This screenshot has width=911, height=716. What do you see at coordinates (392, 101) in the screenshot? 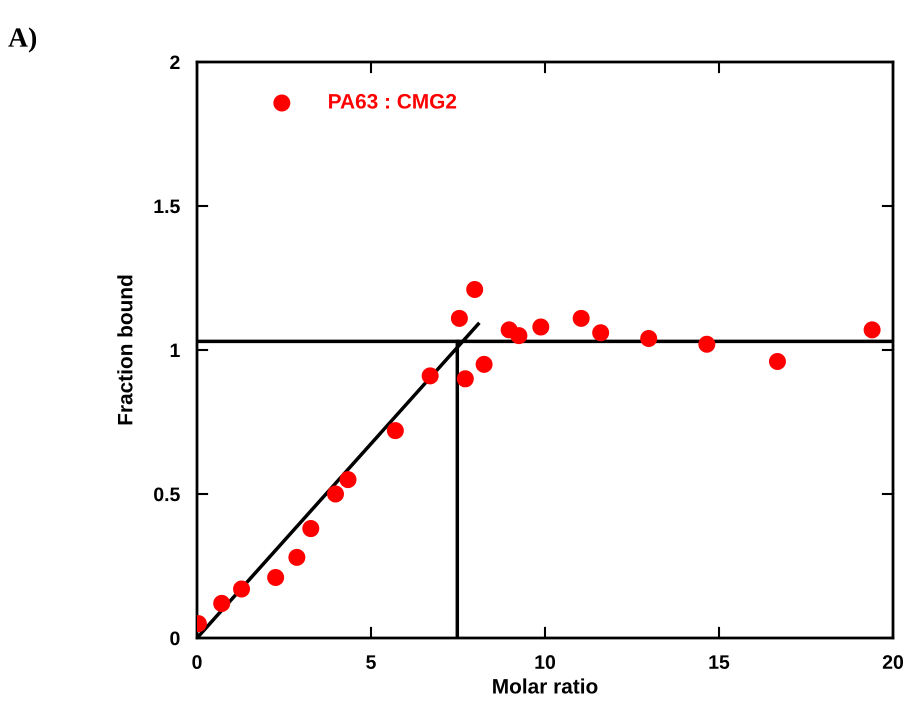
I see `legend-label: PA63 : CMG2` at bounding box center [392, 101].